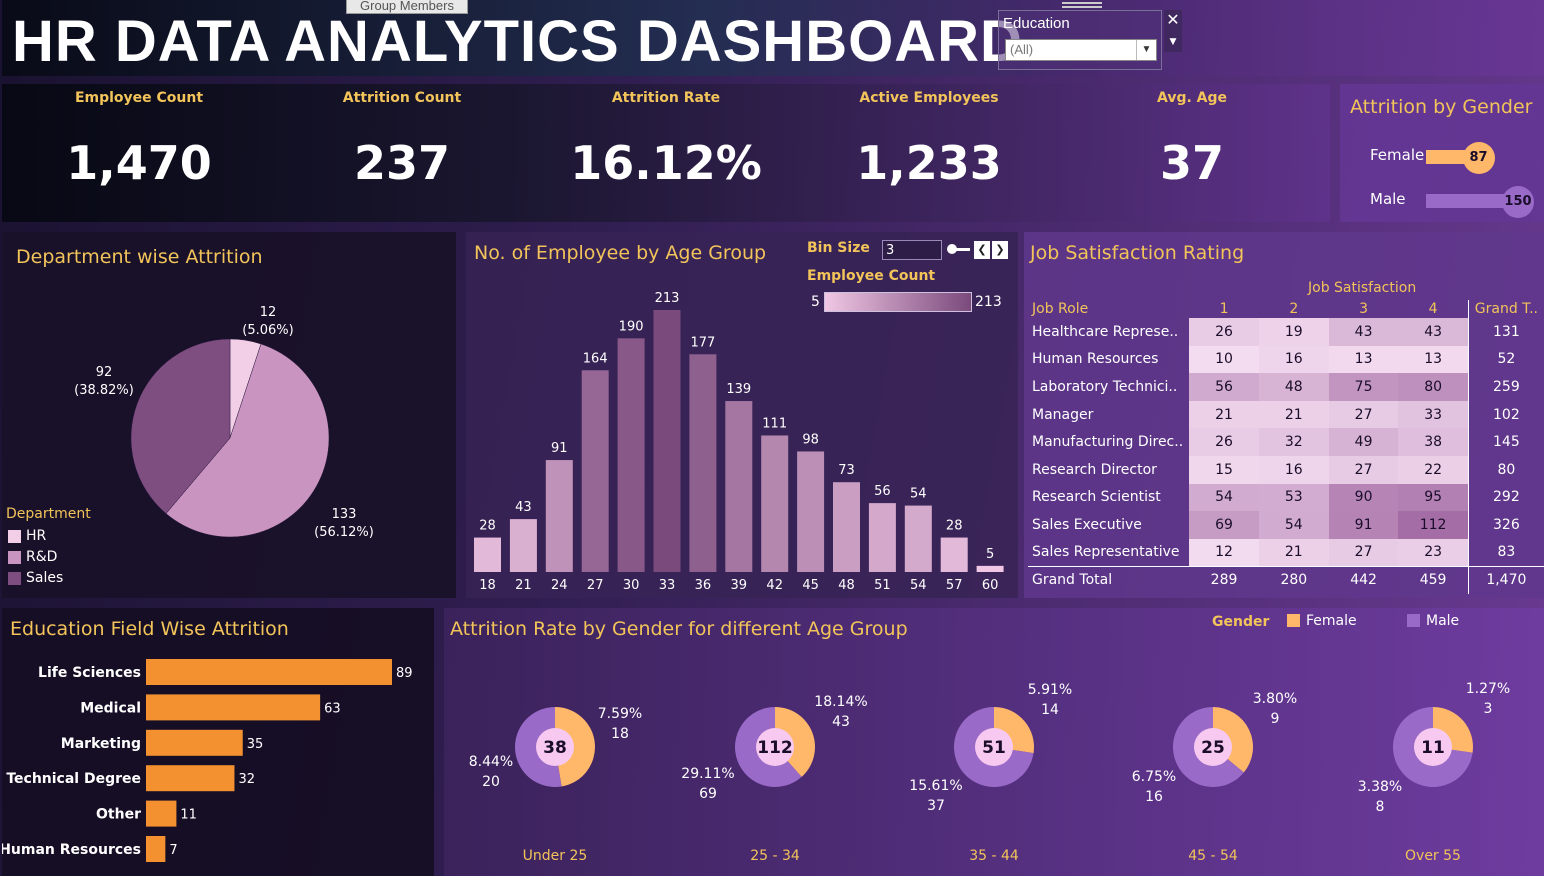 The height and width of the screenshot is (876, 1544). I want to click on male-percent-label: 29.11%, so click(707, 774).